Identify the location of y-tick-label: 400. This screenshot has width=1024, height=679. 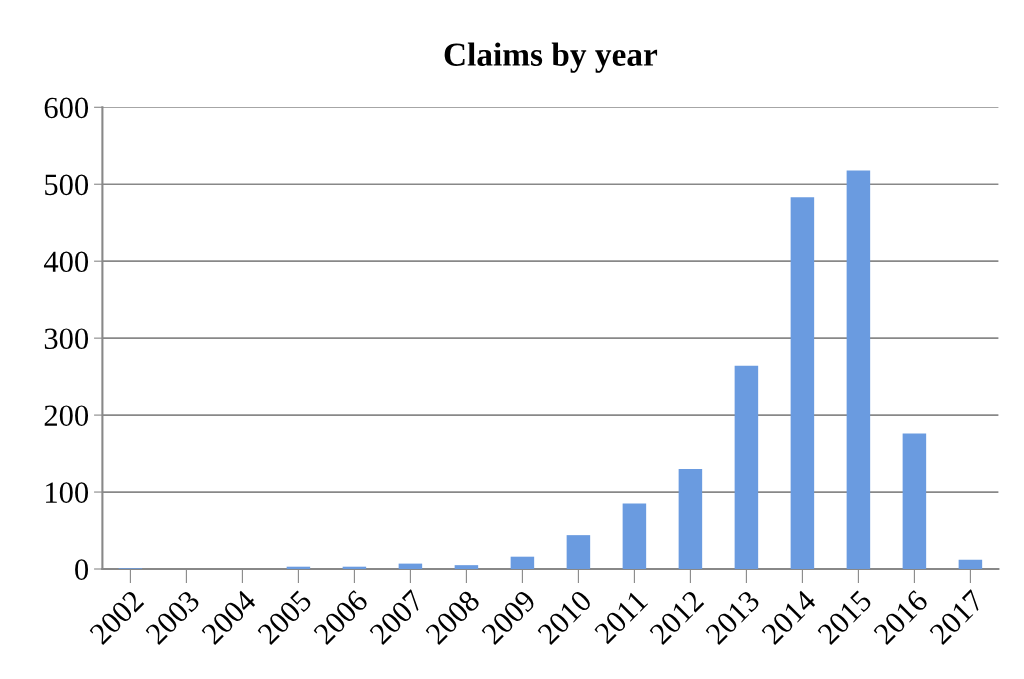
(66, 262).